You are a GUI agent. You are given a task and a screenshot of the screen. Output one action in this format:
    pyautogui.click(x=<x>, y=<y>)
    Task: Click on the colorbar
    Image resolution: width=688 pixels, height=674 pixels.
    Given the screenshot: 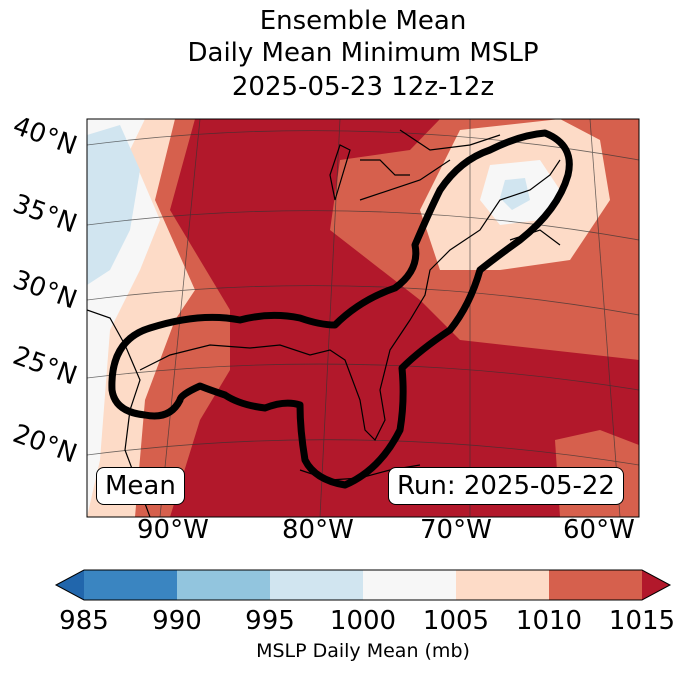 What is the action you would take?
    pyautogui.click(x=363, y=585)
    